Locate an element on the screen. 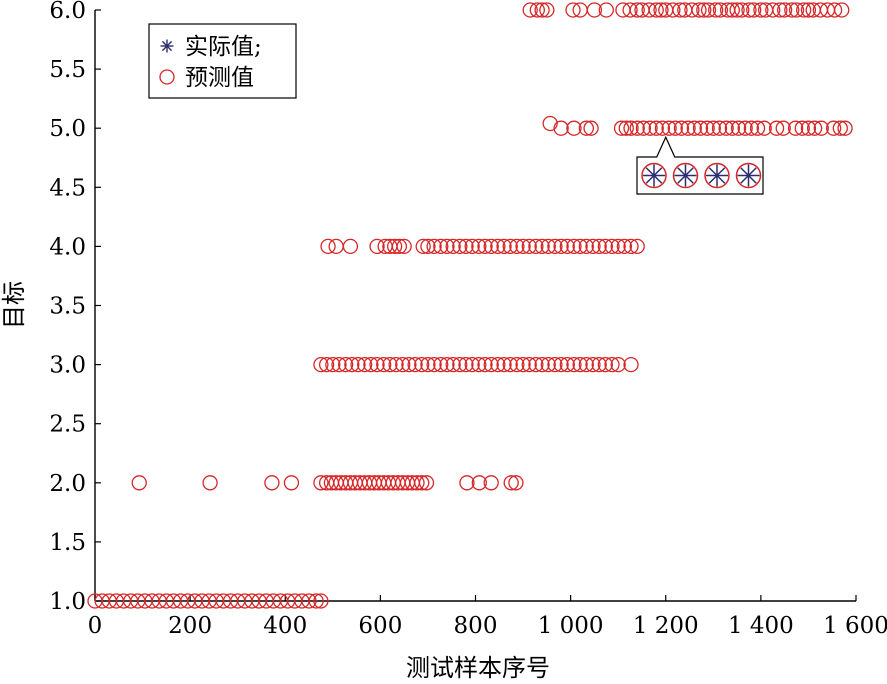  x-tick-label: 1 000 is located at coordinates (571, 626).